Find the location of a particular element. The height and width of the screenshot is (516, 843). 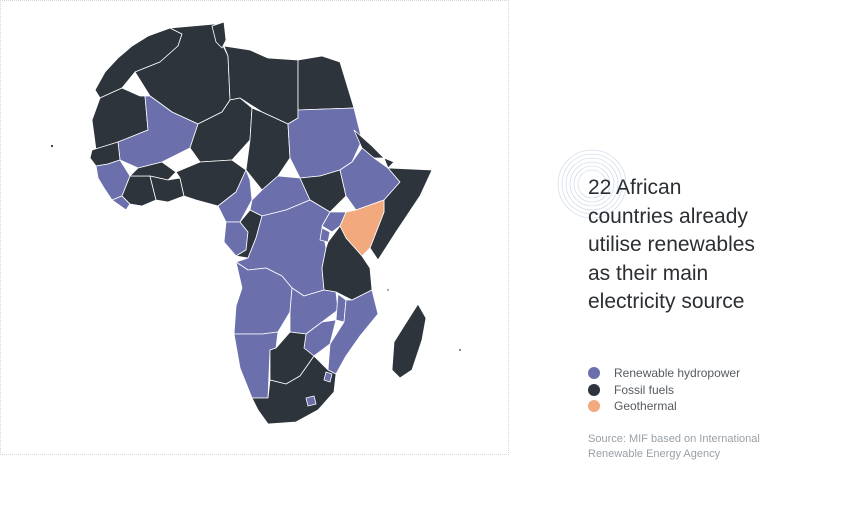

source-line: Renewable Energy Agency is located at coordinates (654, 453).